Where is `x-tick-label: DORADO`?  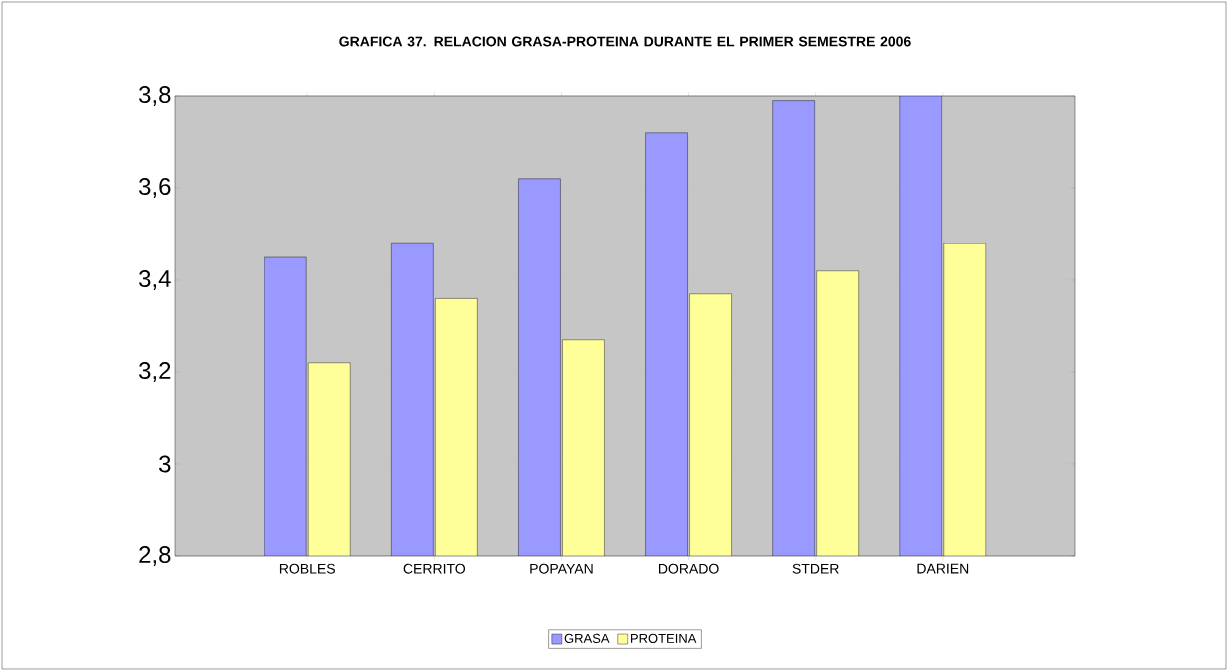 x-tick-label: DORADO is located at coordinates (688, 568).